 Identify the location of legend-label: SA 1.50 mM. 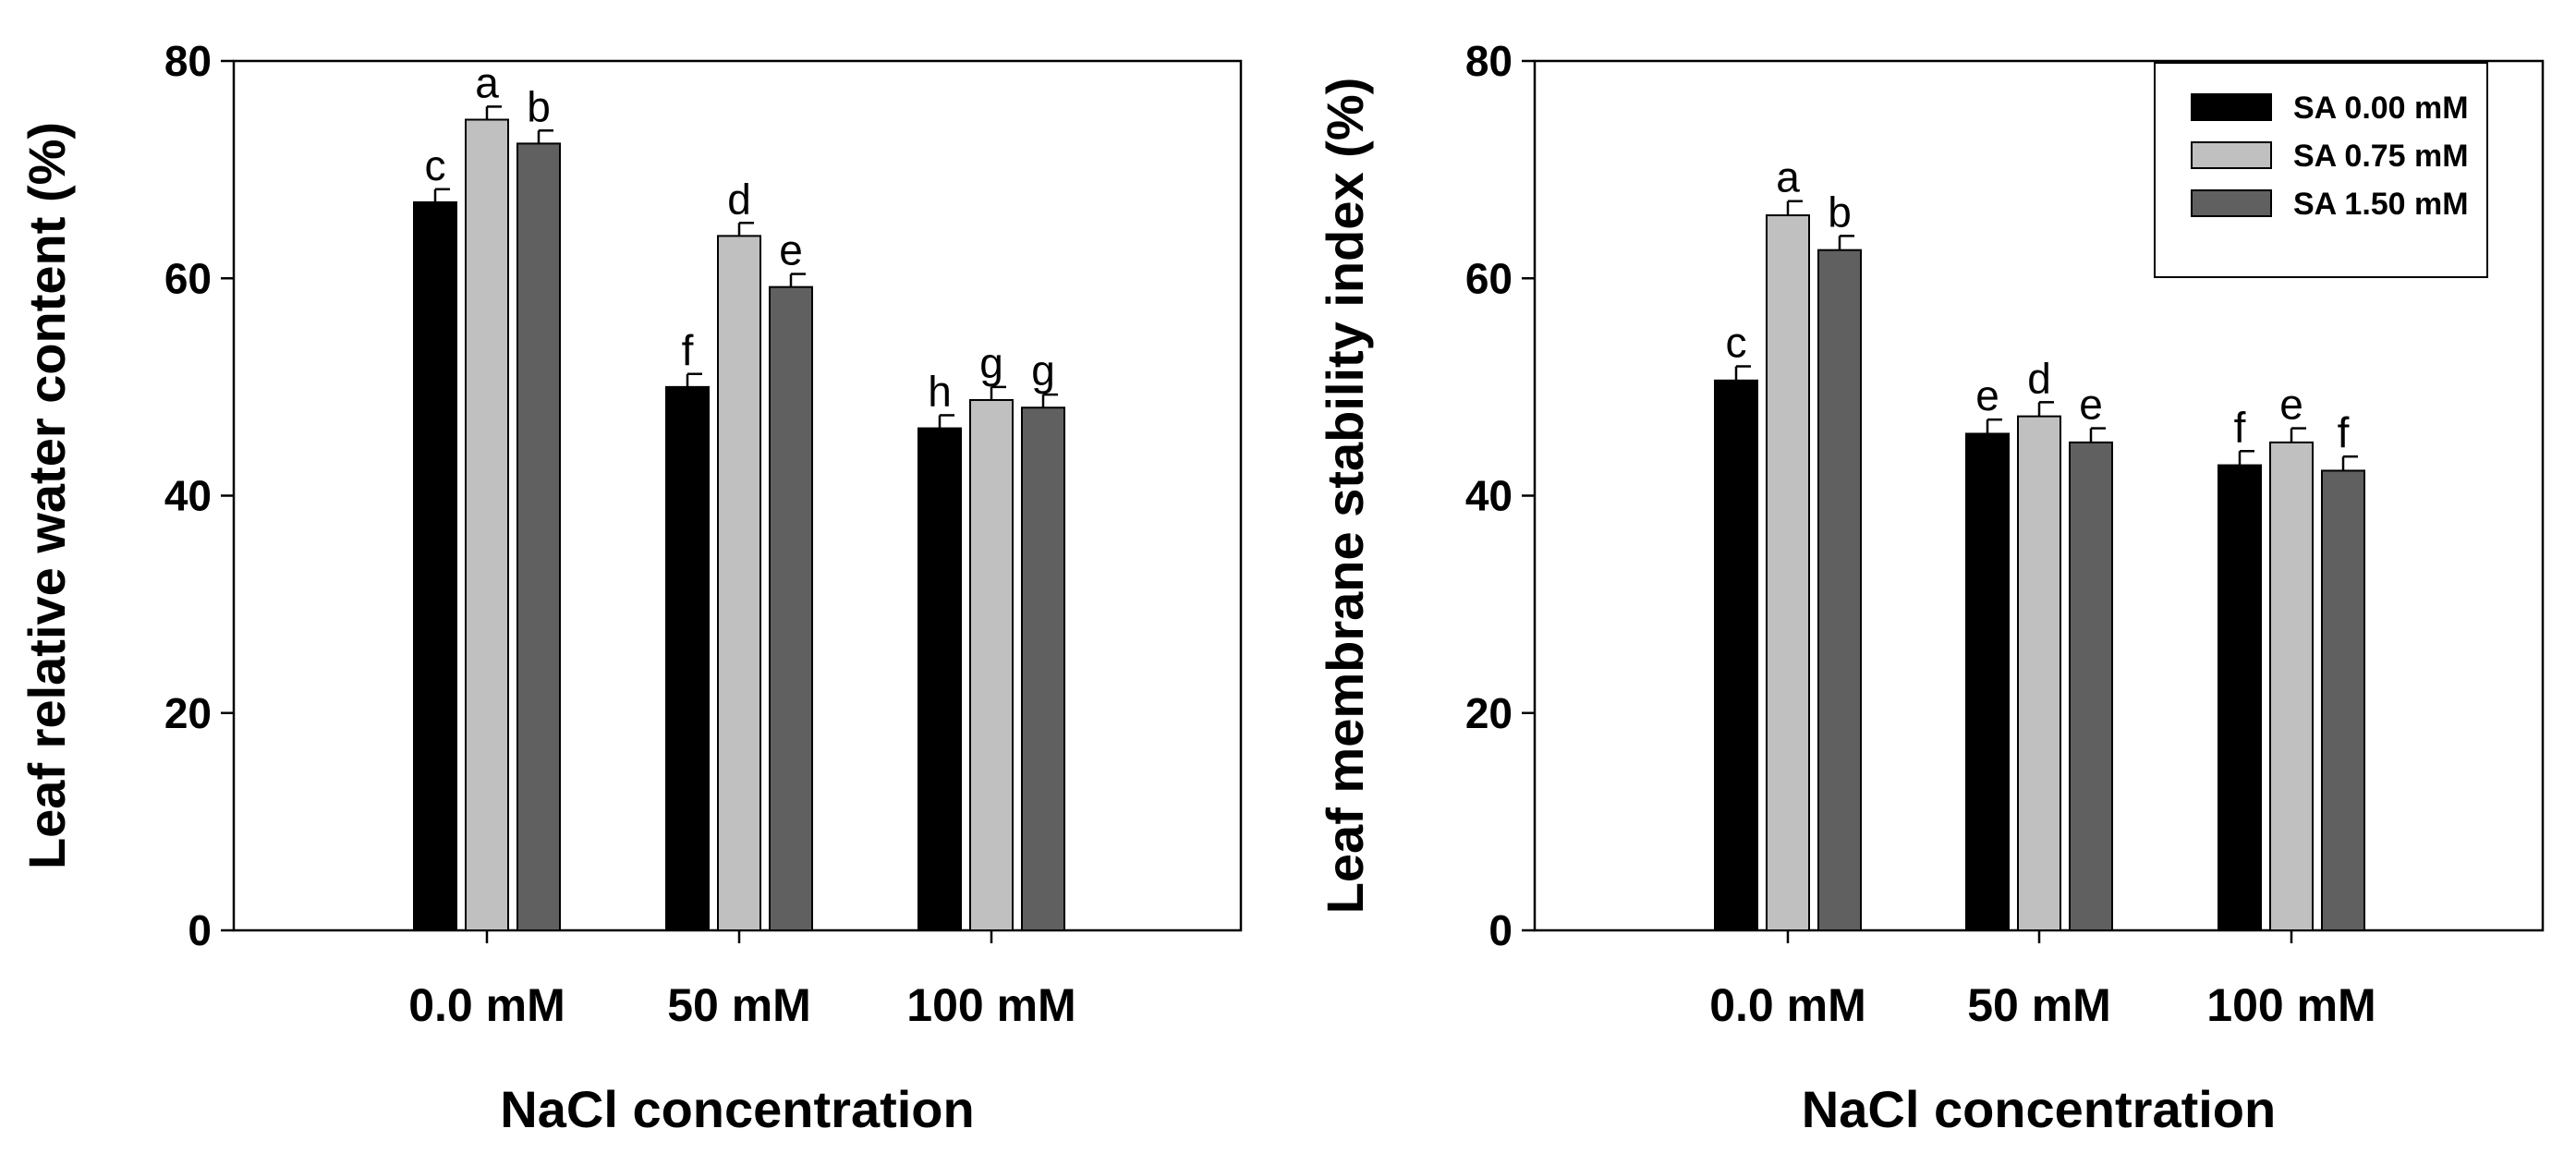
(2381, 204).